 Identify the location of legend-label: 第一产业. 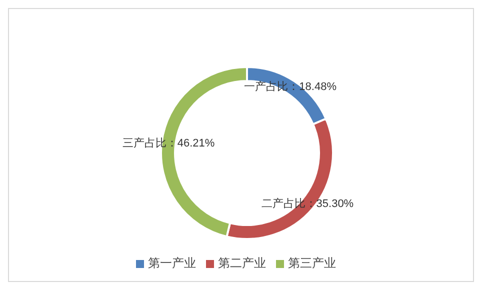
(172, 263).